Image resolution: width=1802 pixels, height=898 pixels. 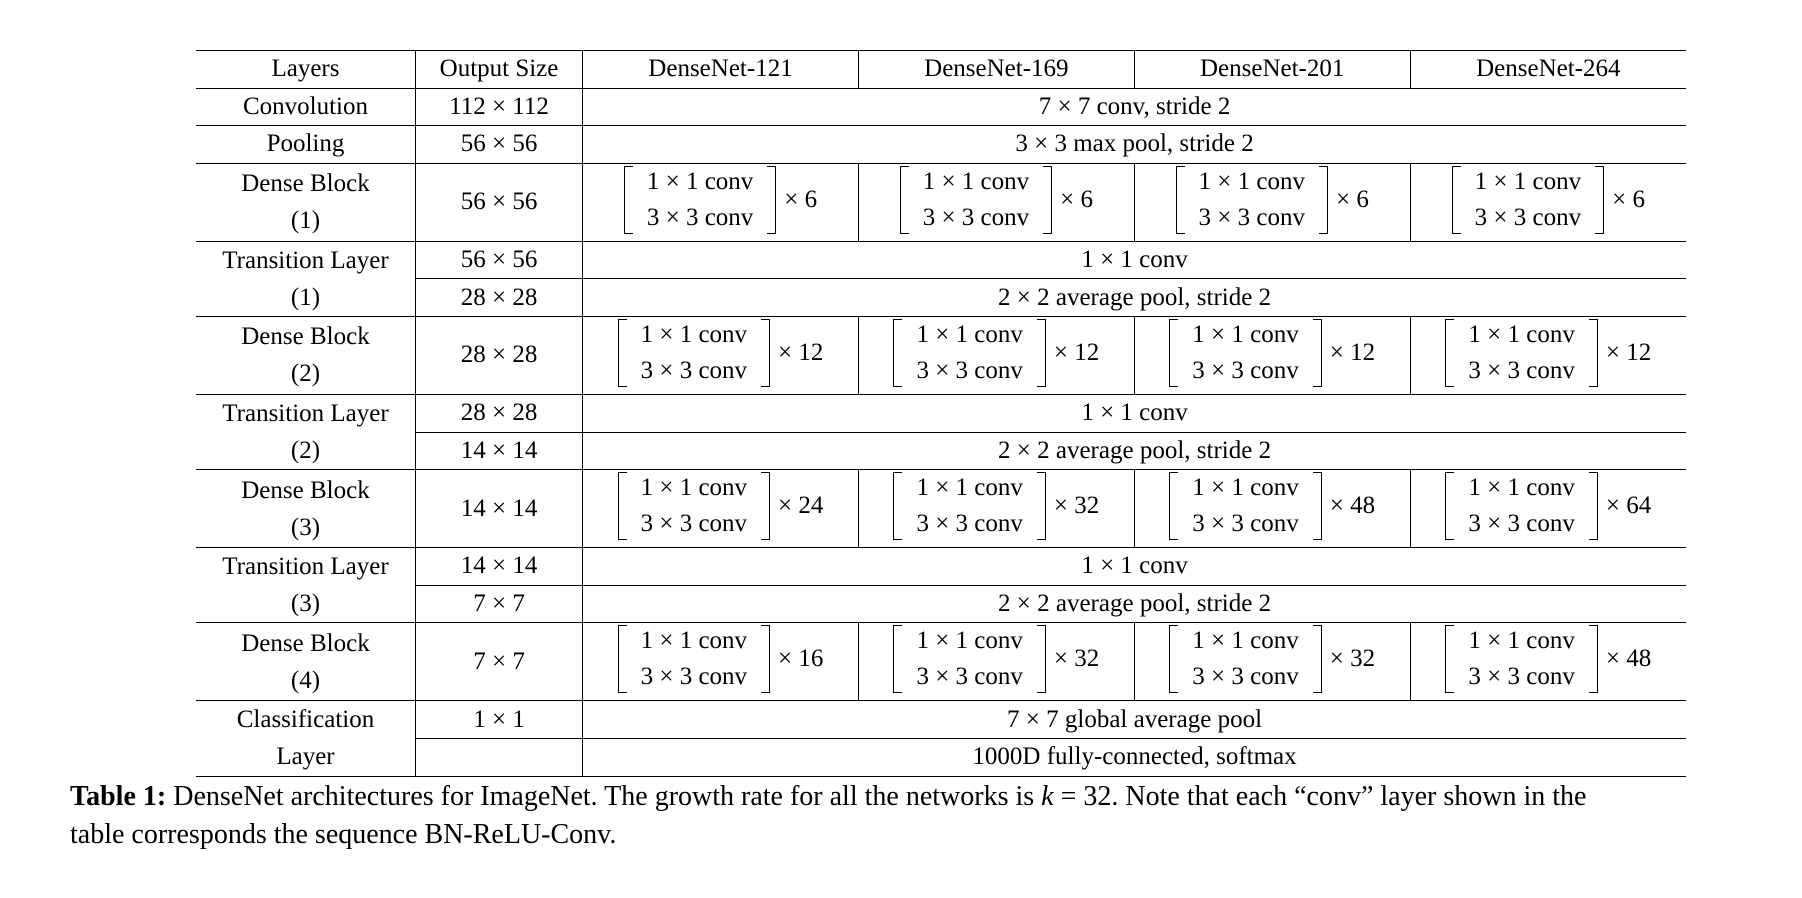 What do you see at coordinates (305, 680) in the screenshot?
I see `dense-block-4-label-line2: (4)` at bounding box center [305, 680].